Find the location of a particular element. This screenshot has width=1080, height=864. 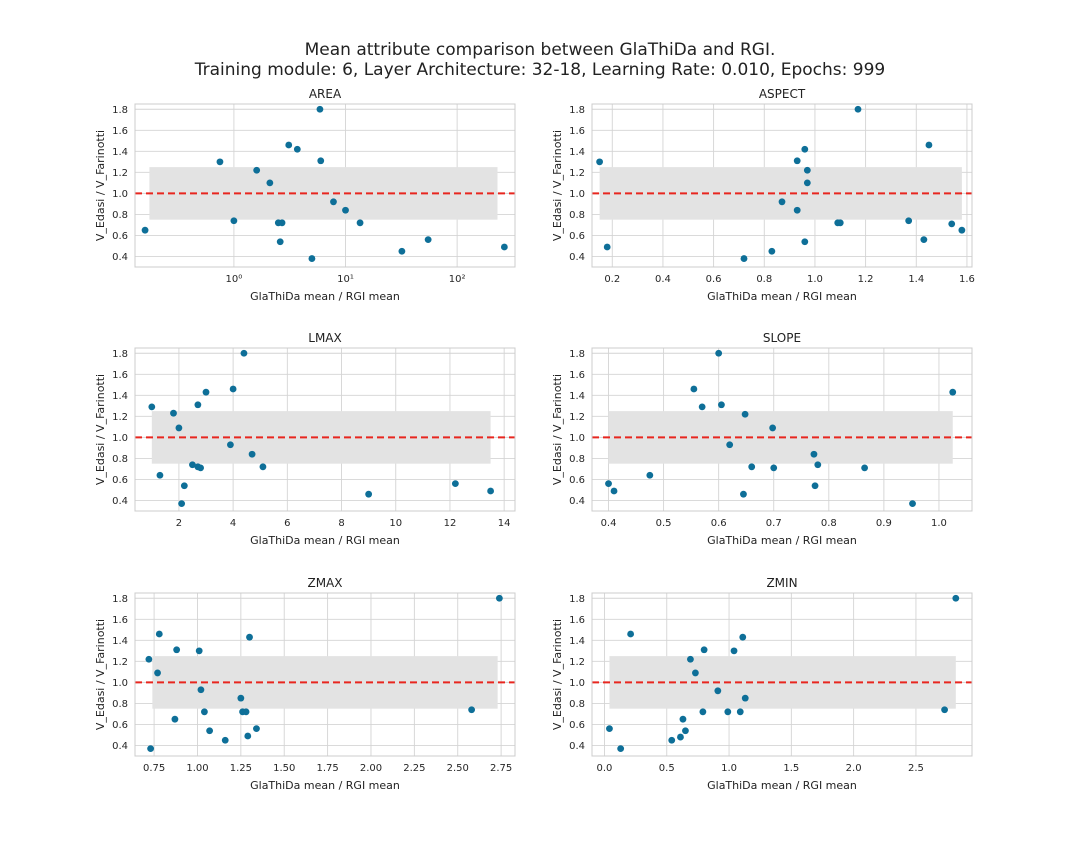

x-tick-label: 1.0 is located at coordinates (729, 768).